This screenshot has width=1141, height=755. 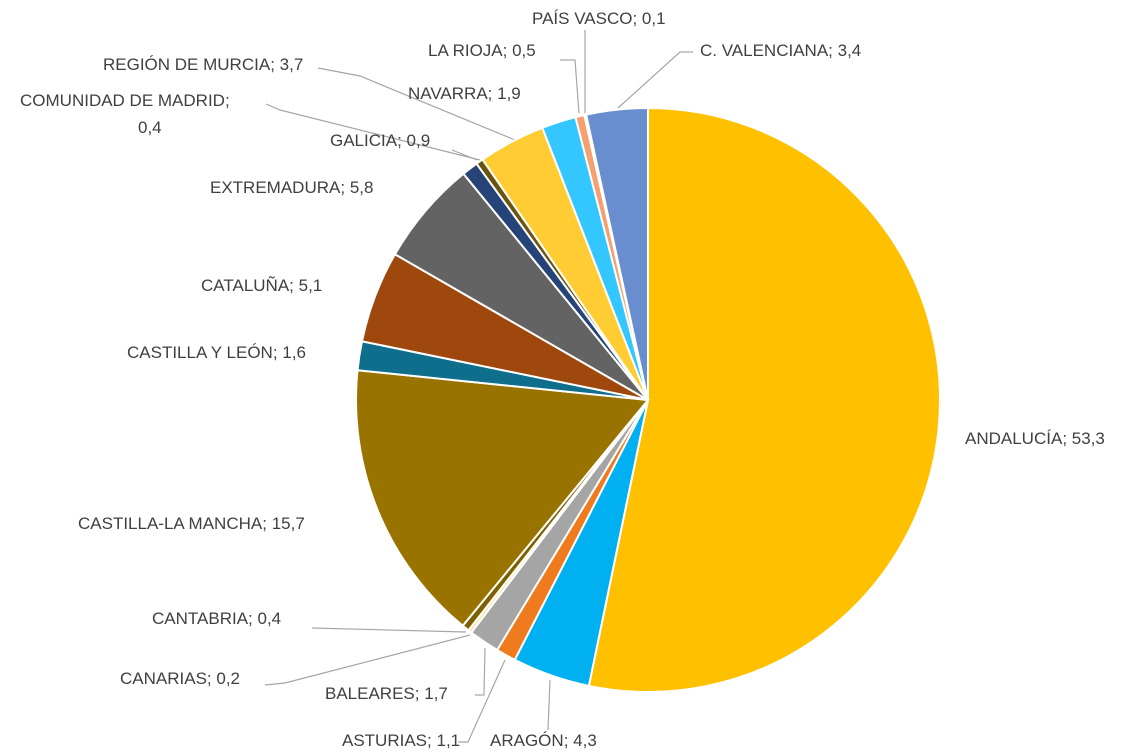 I want to click on label-value: 0,1, so click(x=654, y=18).